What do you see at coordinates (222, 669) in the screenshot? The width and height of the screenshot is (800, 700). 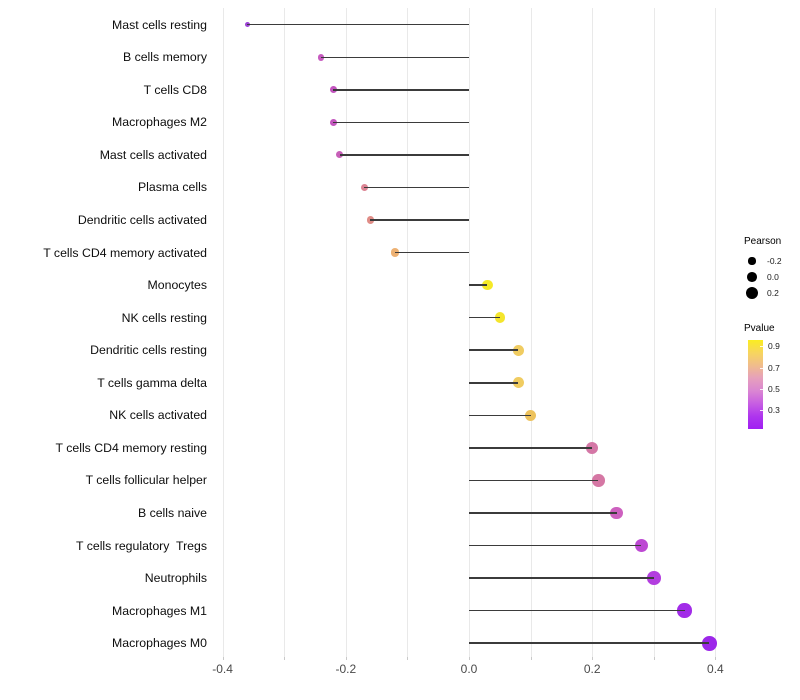 I see `x-axis-label: -0.4` at bounding box center [222, 669].